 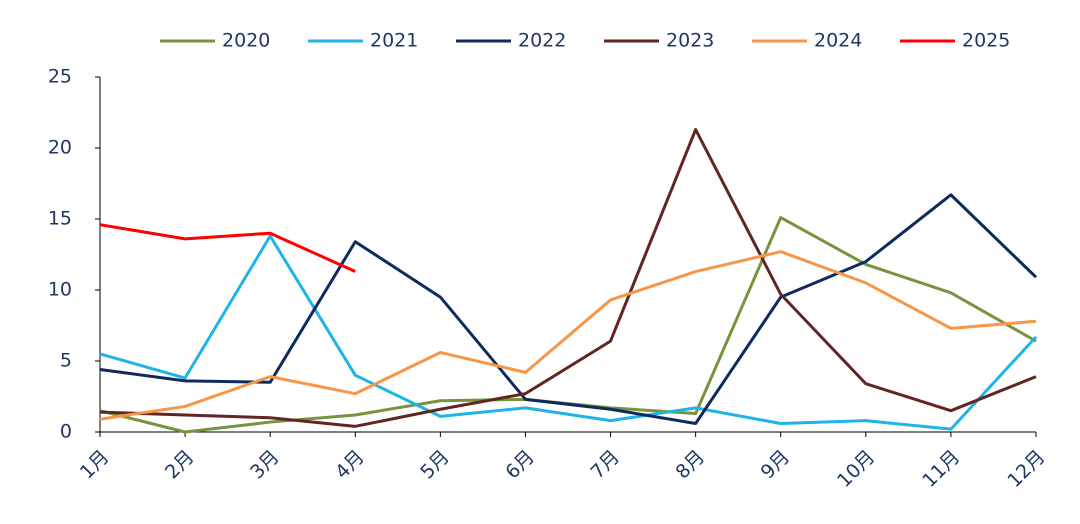 What do you see at coordinates (265, 465) in the screenshot?
I see `x-tick-label: 3月` at bounding box center [265, 465].